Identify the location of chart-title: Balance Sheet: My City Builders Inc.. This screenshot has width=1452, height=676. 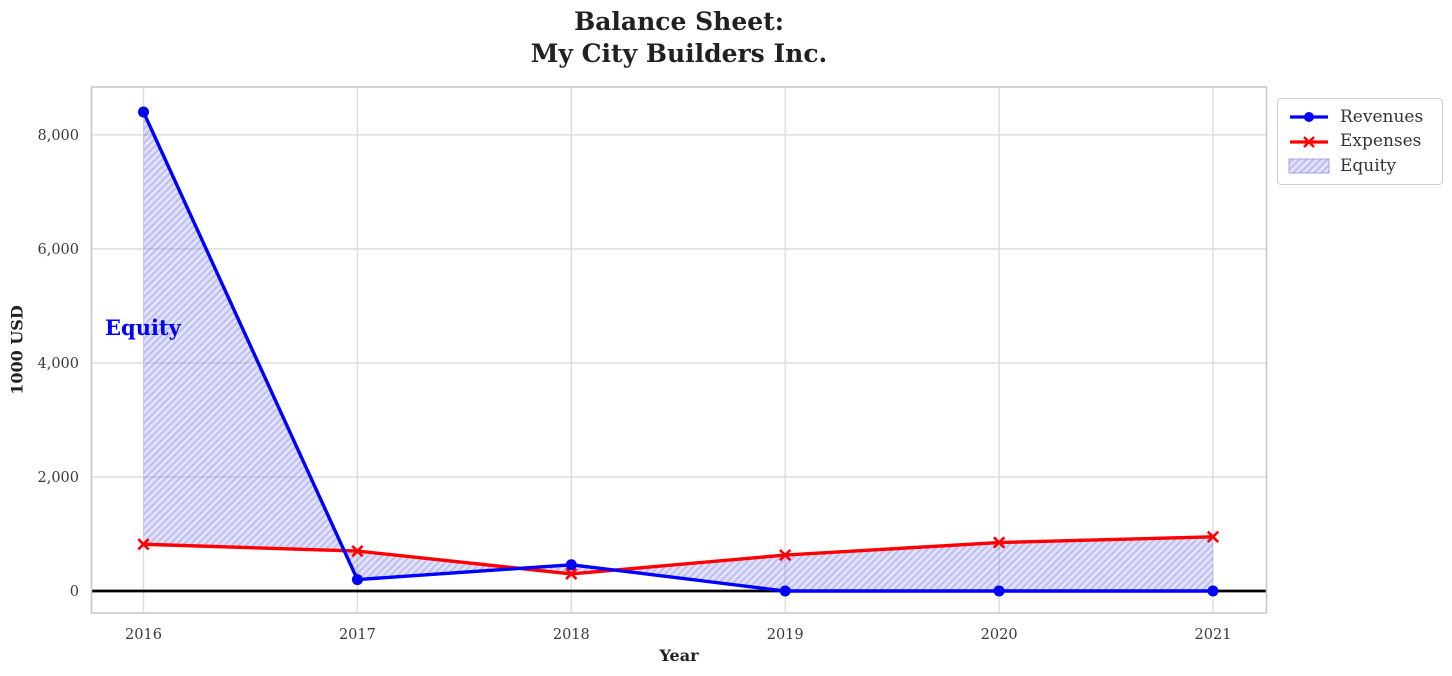
(679, 38).